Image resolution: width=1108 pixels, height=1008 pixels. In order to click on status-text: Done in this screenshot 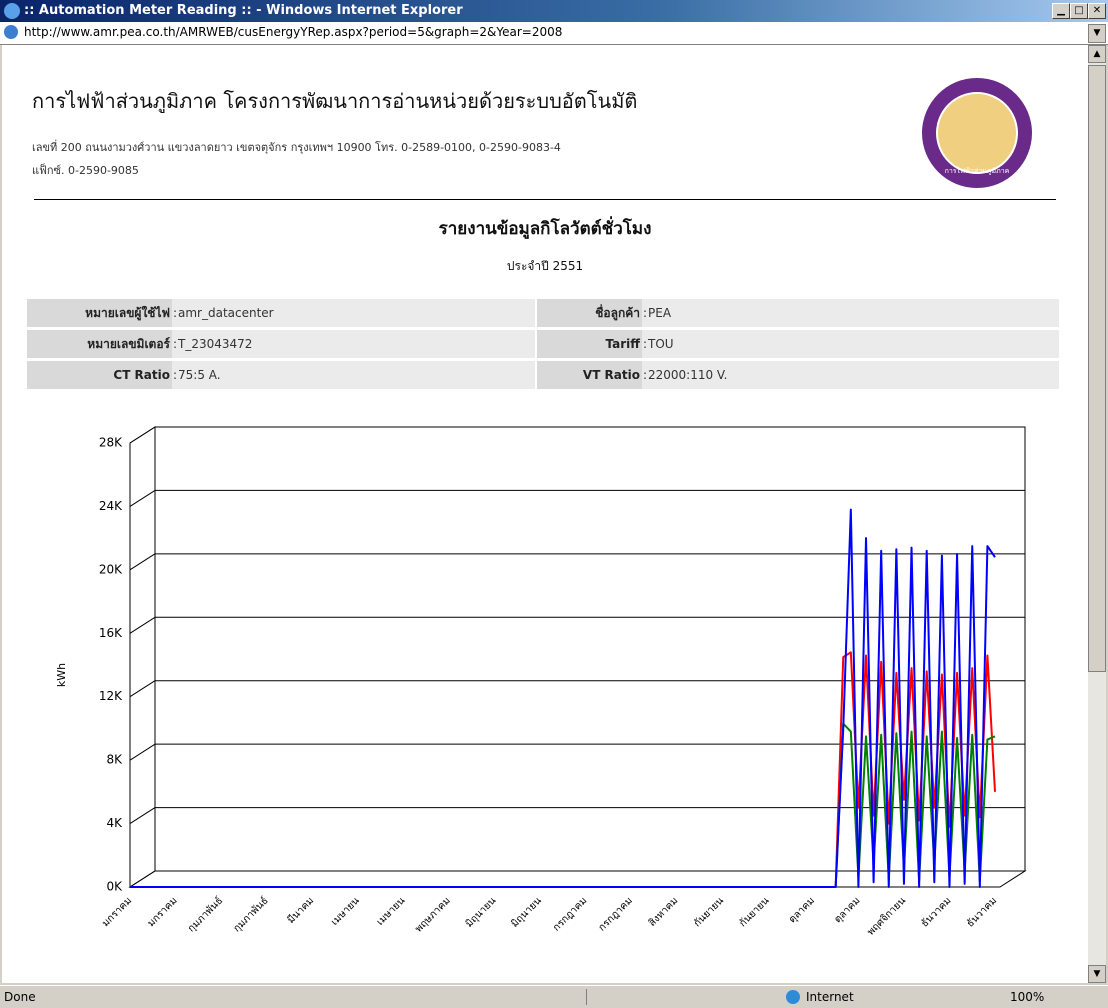, I will do `click(20, 997)`.